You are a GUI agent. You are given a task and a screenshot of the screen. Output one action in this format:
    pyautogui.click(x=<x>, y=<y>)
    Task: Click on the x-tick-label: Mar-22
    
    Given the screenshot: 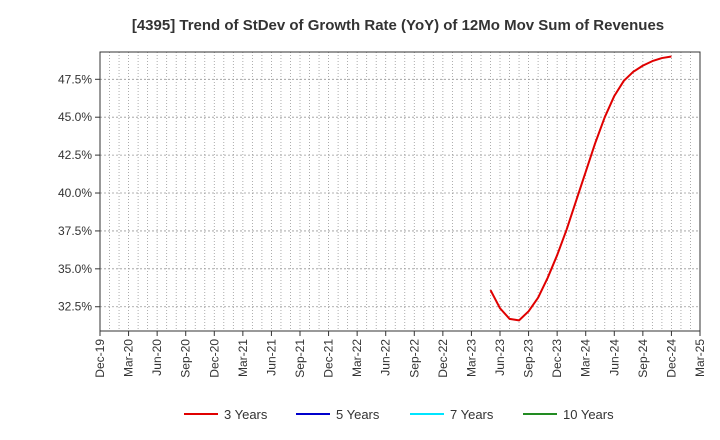 What is the action you would take?
    pyautogui.click(x=357, y=358)
    